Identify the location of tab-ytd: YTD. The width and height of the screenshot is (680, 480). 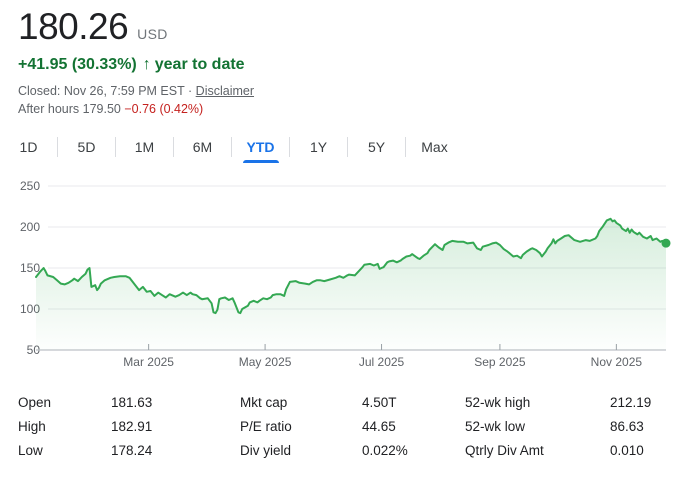
(260, 147).